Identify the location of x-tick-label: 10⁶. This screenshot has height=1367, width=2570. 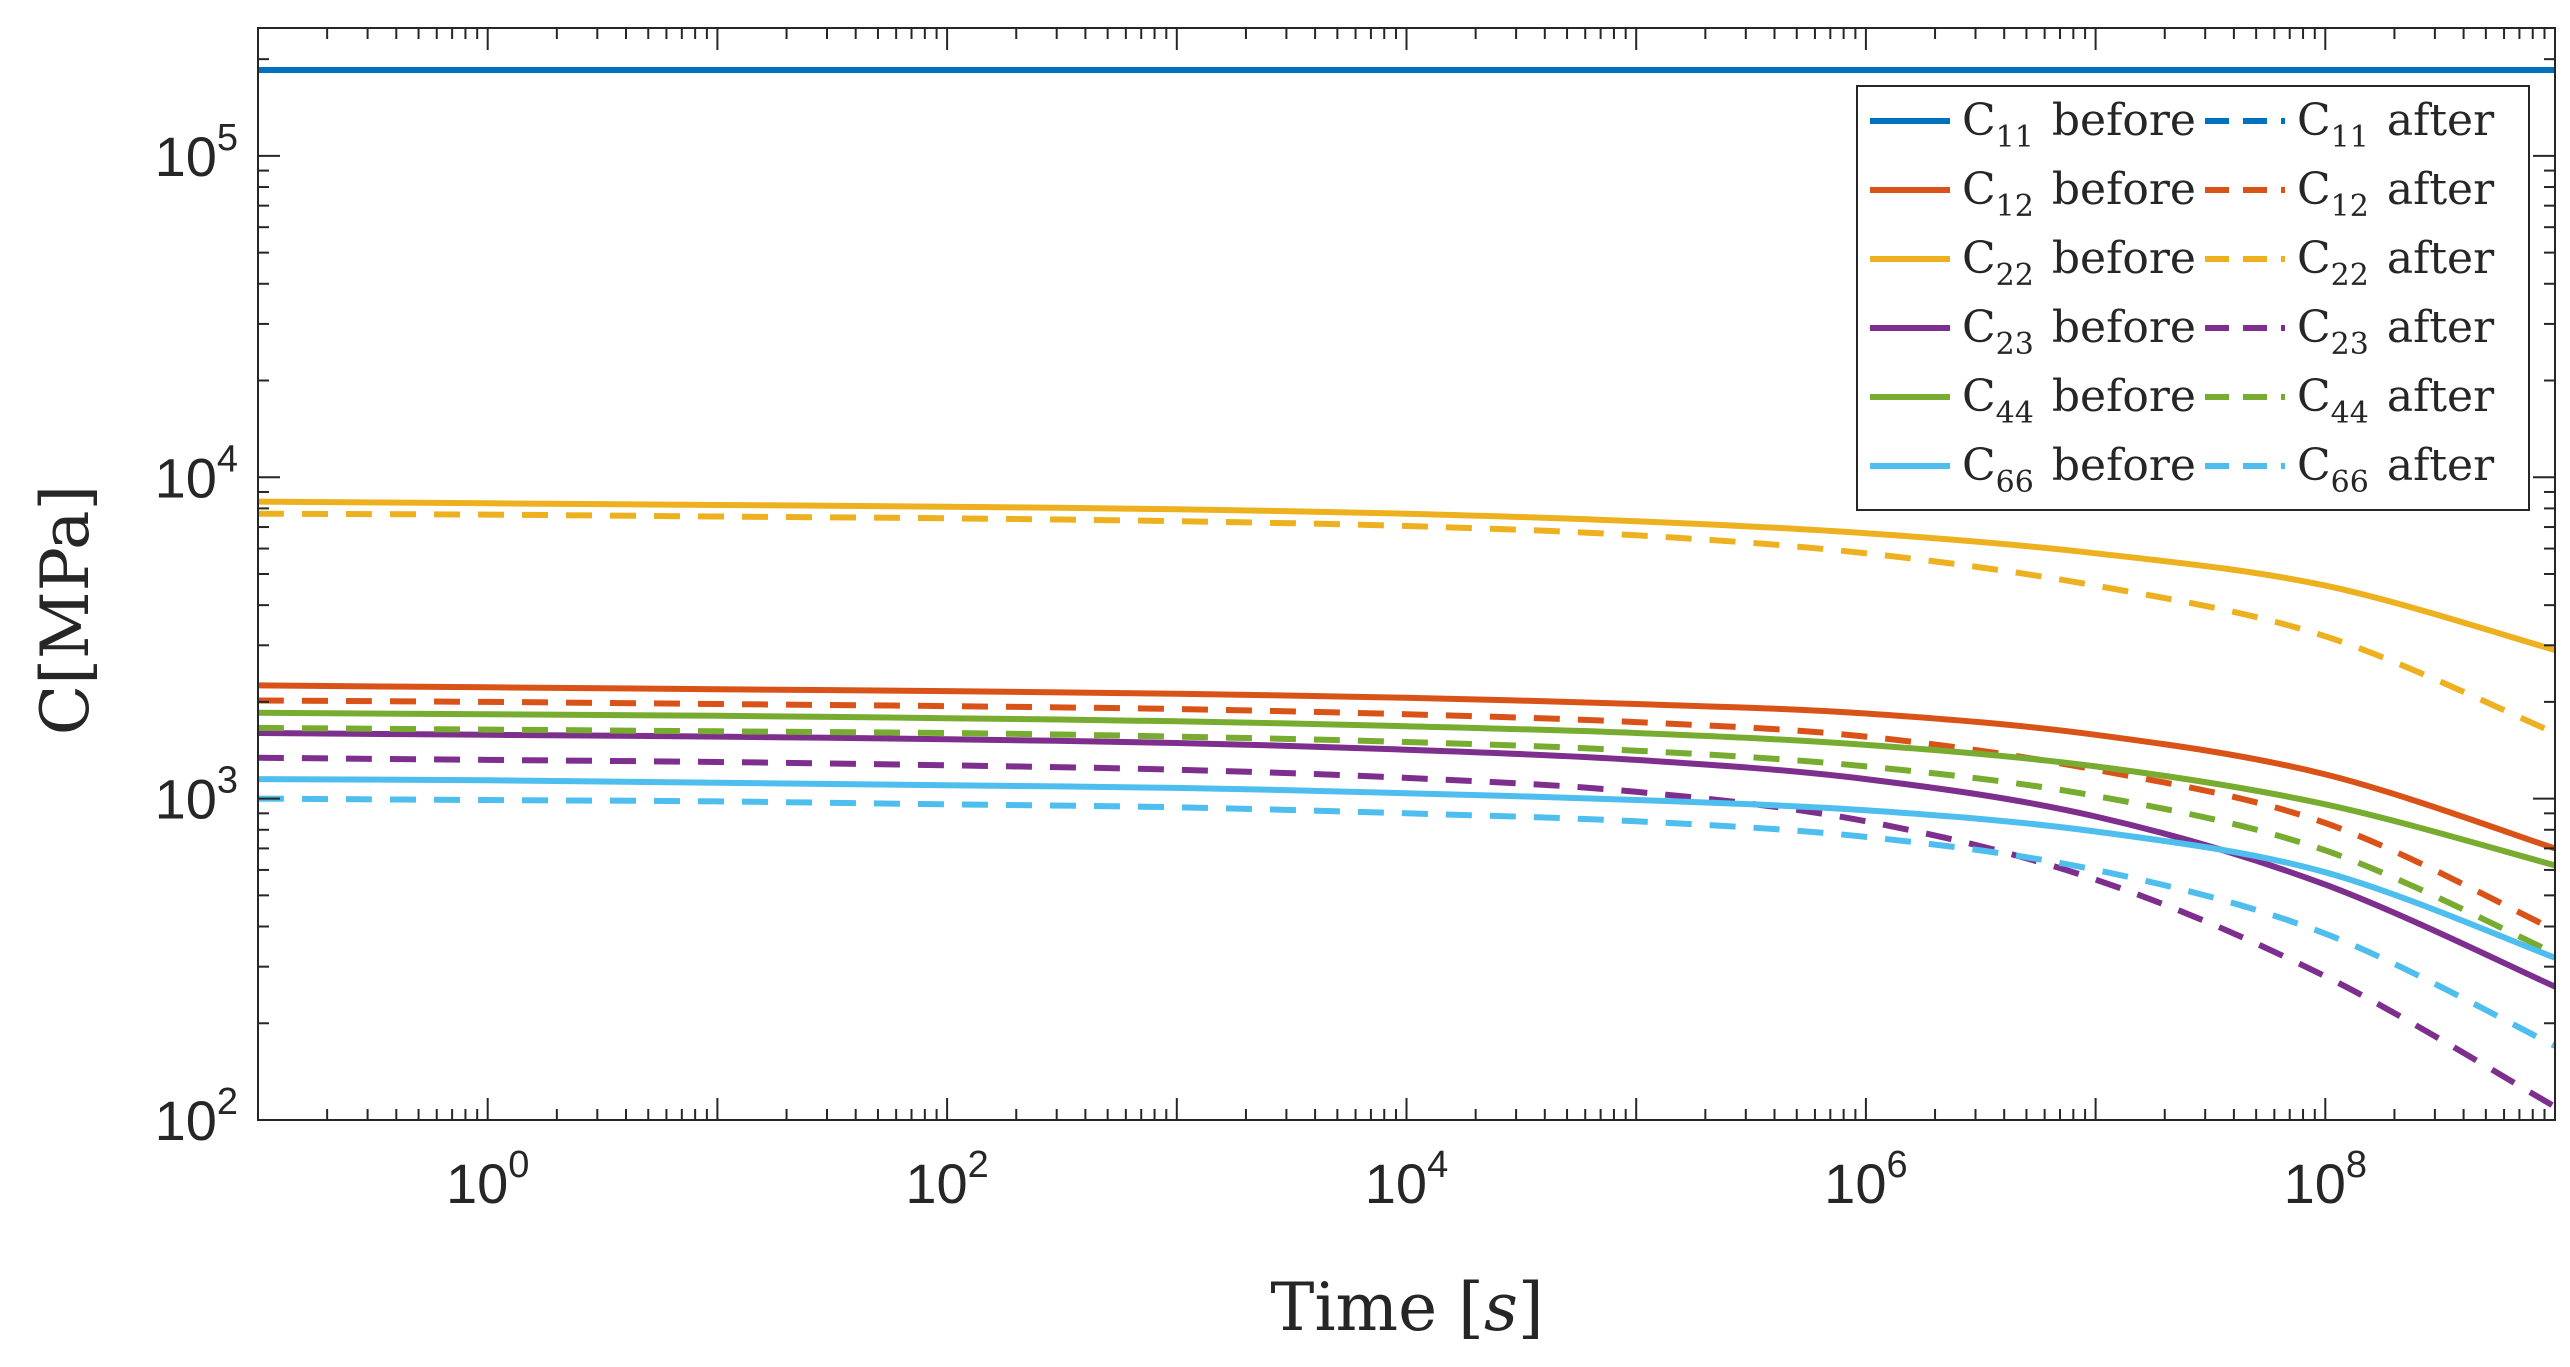
(1865, 1179).